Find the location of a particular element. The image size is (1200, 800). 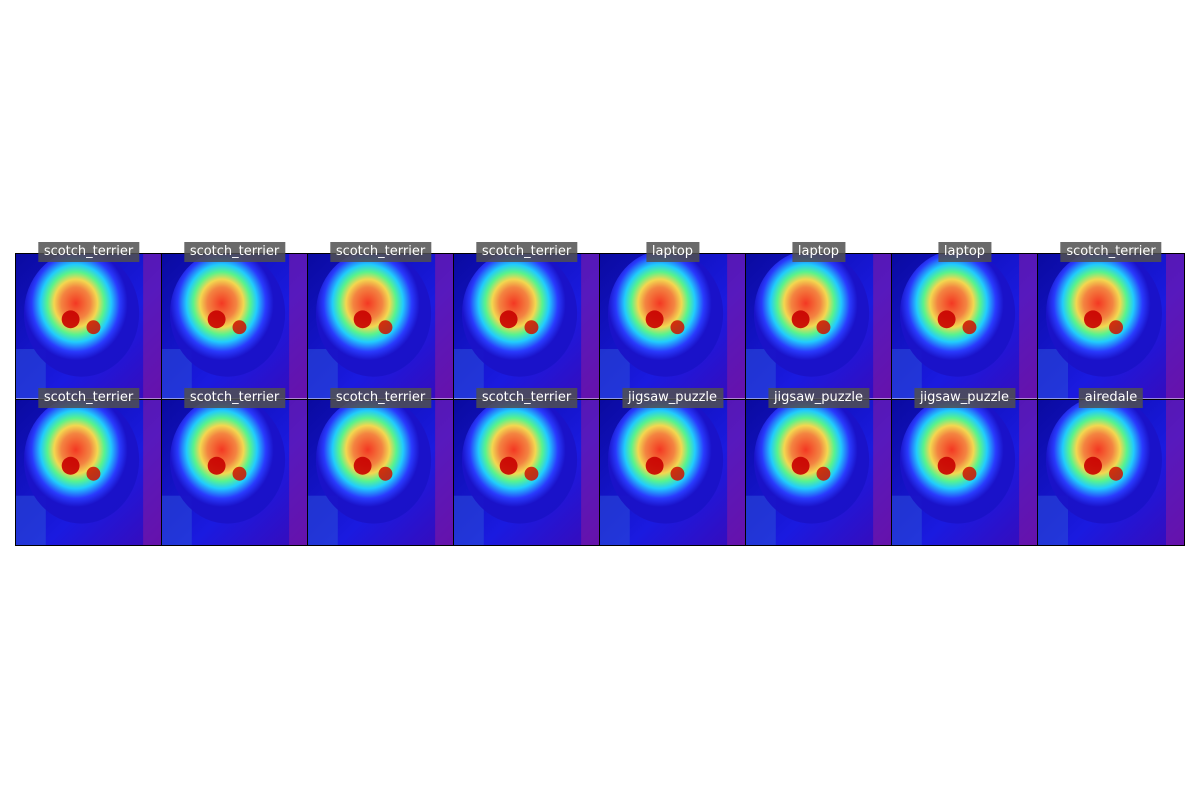

panel-label: airedale is located at coordinates (1111, 397).